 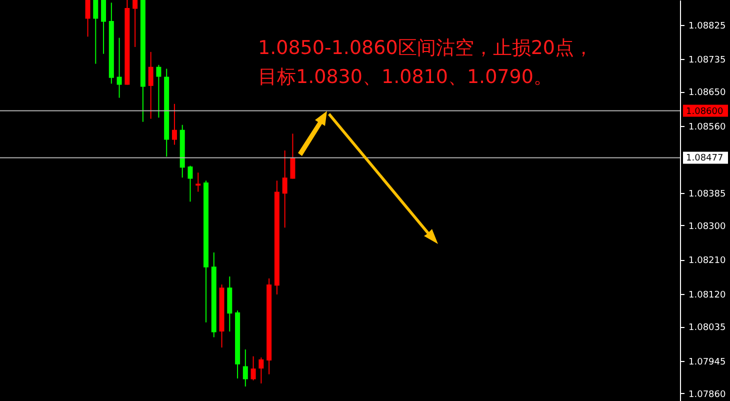 What do you see at coordinates (707, 261) in the screenshot?
I see `y-tick-label: 1.08210` at bounding box center [707, 261].